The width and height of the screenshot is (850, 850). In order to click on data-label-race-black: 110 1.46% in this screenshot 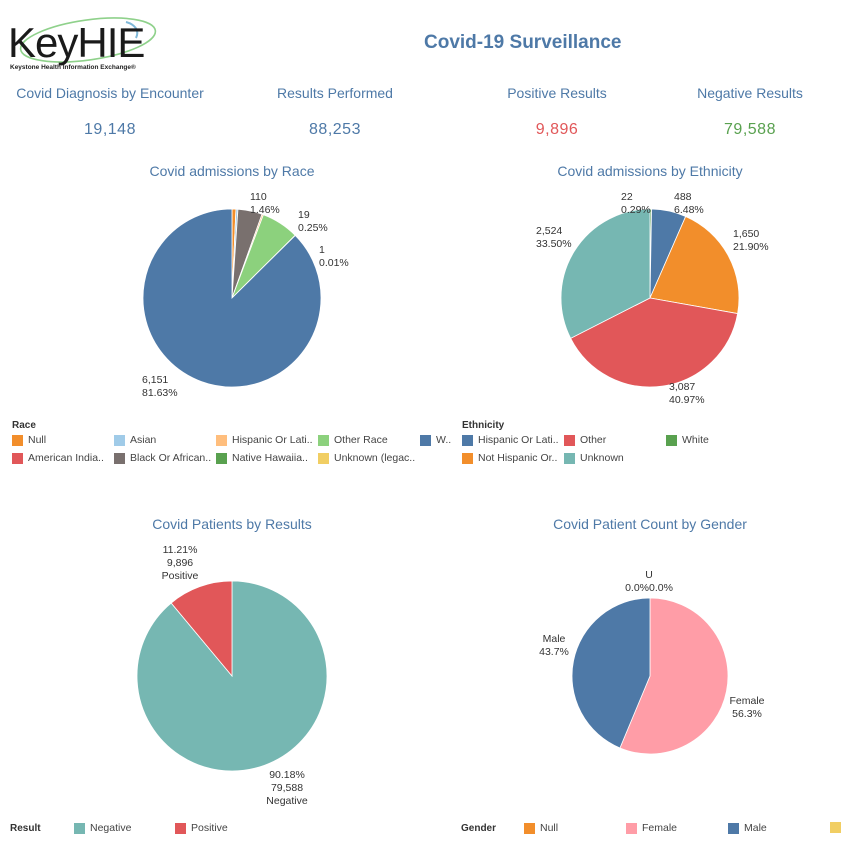, I will do `click(265, 203)`.